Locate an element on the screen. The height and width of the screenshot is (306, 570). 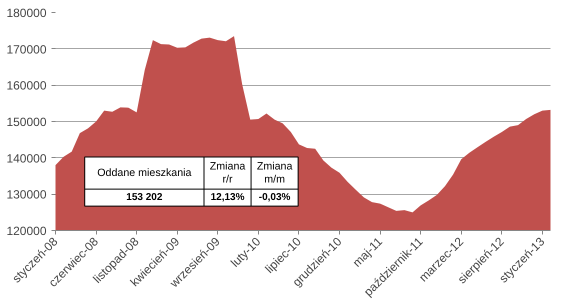
annotation: 153 202 is located at coordinates (144, 198).